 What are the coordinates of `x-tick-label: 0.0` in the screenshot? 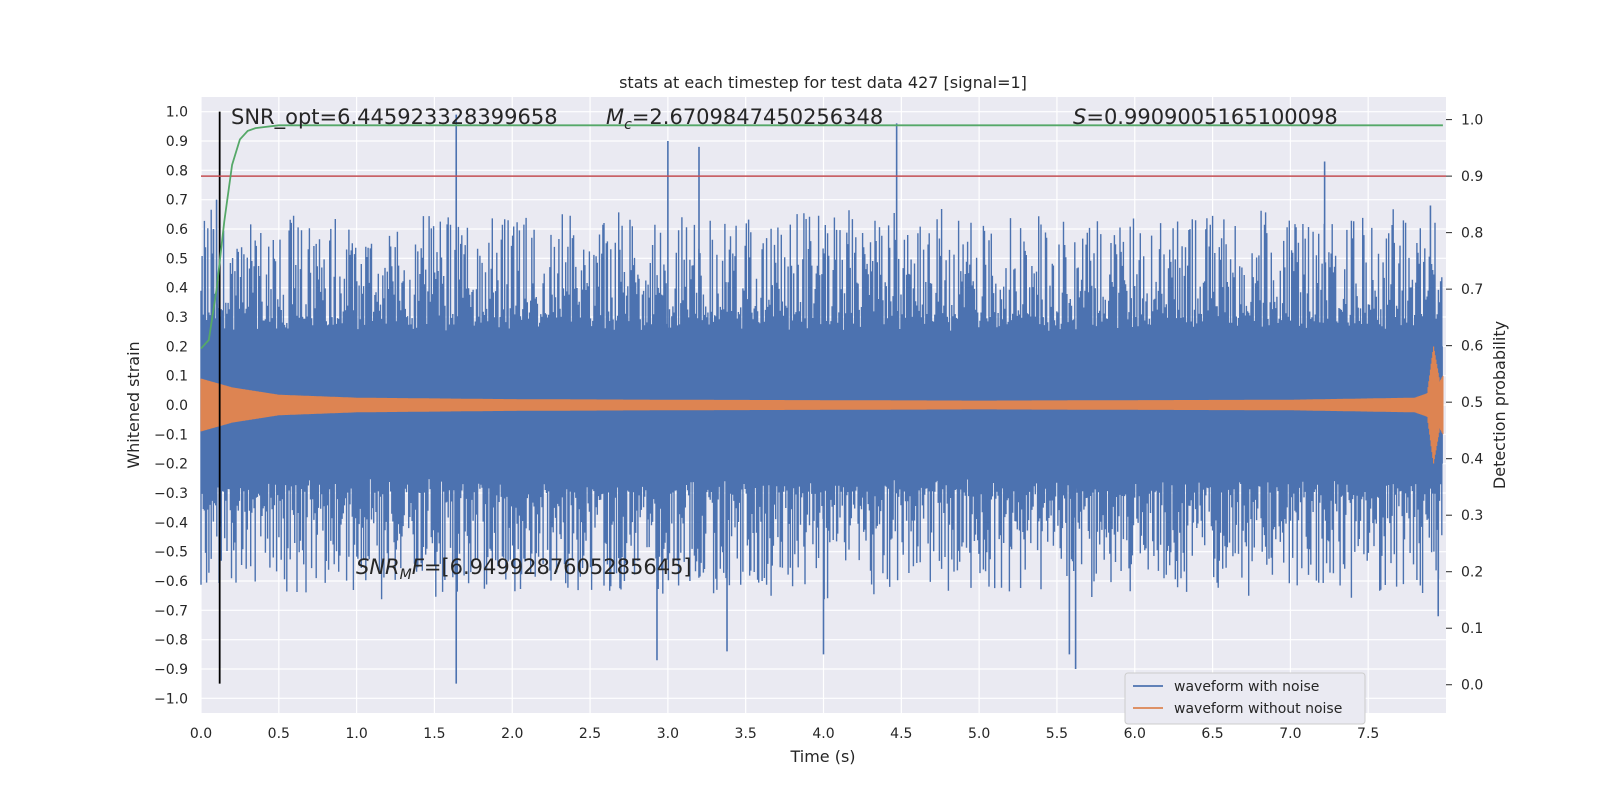 It's located at (201, 734).